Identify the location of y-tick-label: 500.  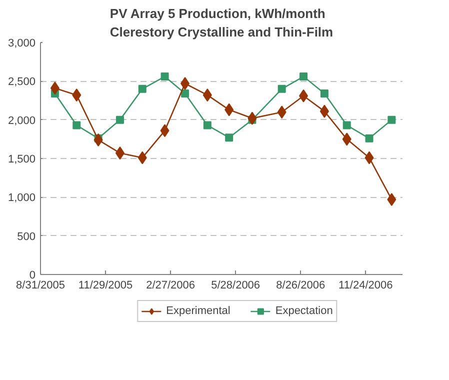
(26, 236).